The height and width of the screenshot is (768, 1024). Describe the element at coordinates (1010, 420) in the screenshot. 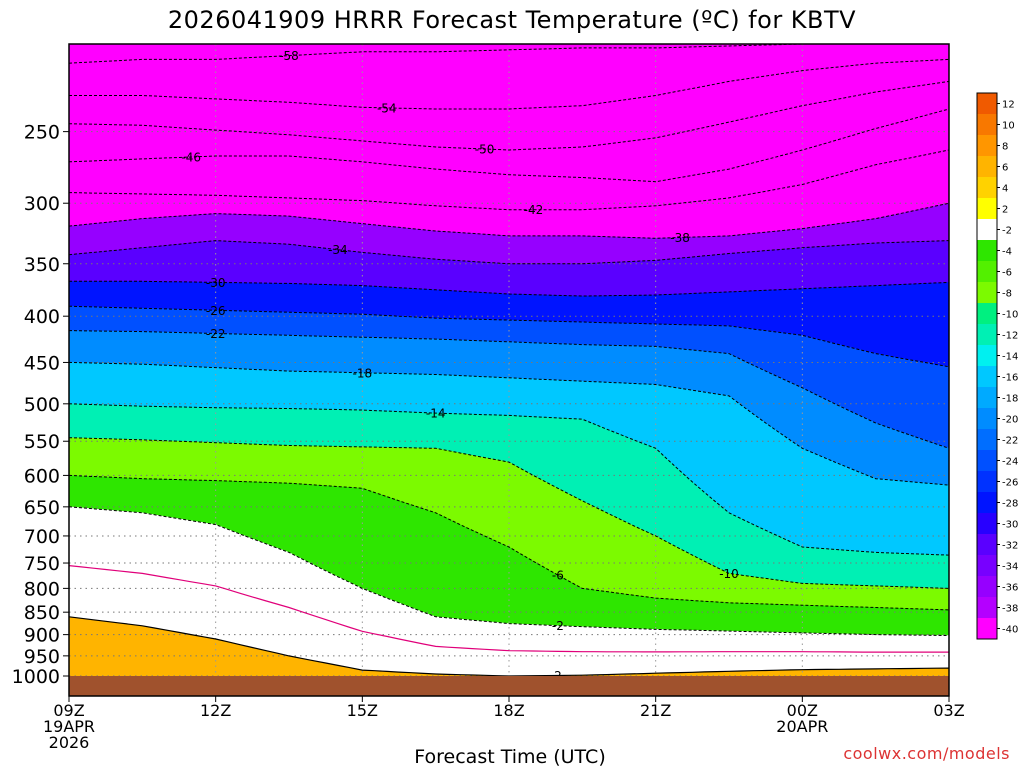

I see `colorbar-label: -20` at that location.